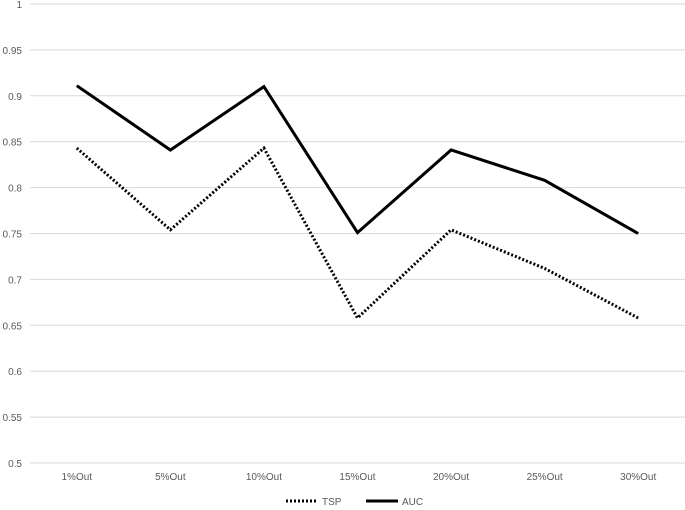 The height and width of the screenshot is (510, 685). What do you see at coordinates (13, 143) in the screenshot?
I see `y-tick-label: 0.85` at bounding box center [13, 143].